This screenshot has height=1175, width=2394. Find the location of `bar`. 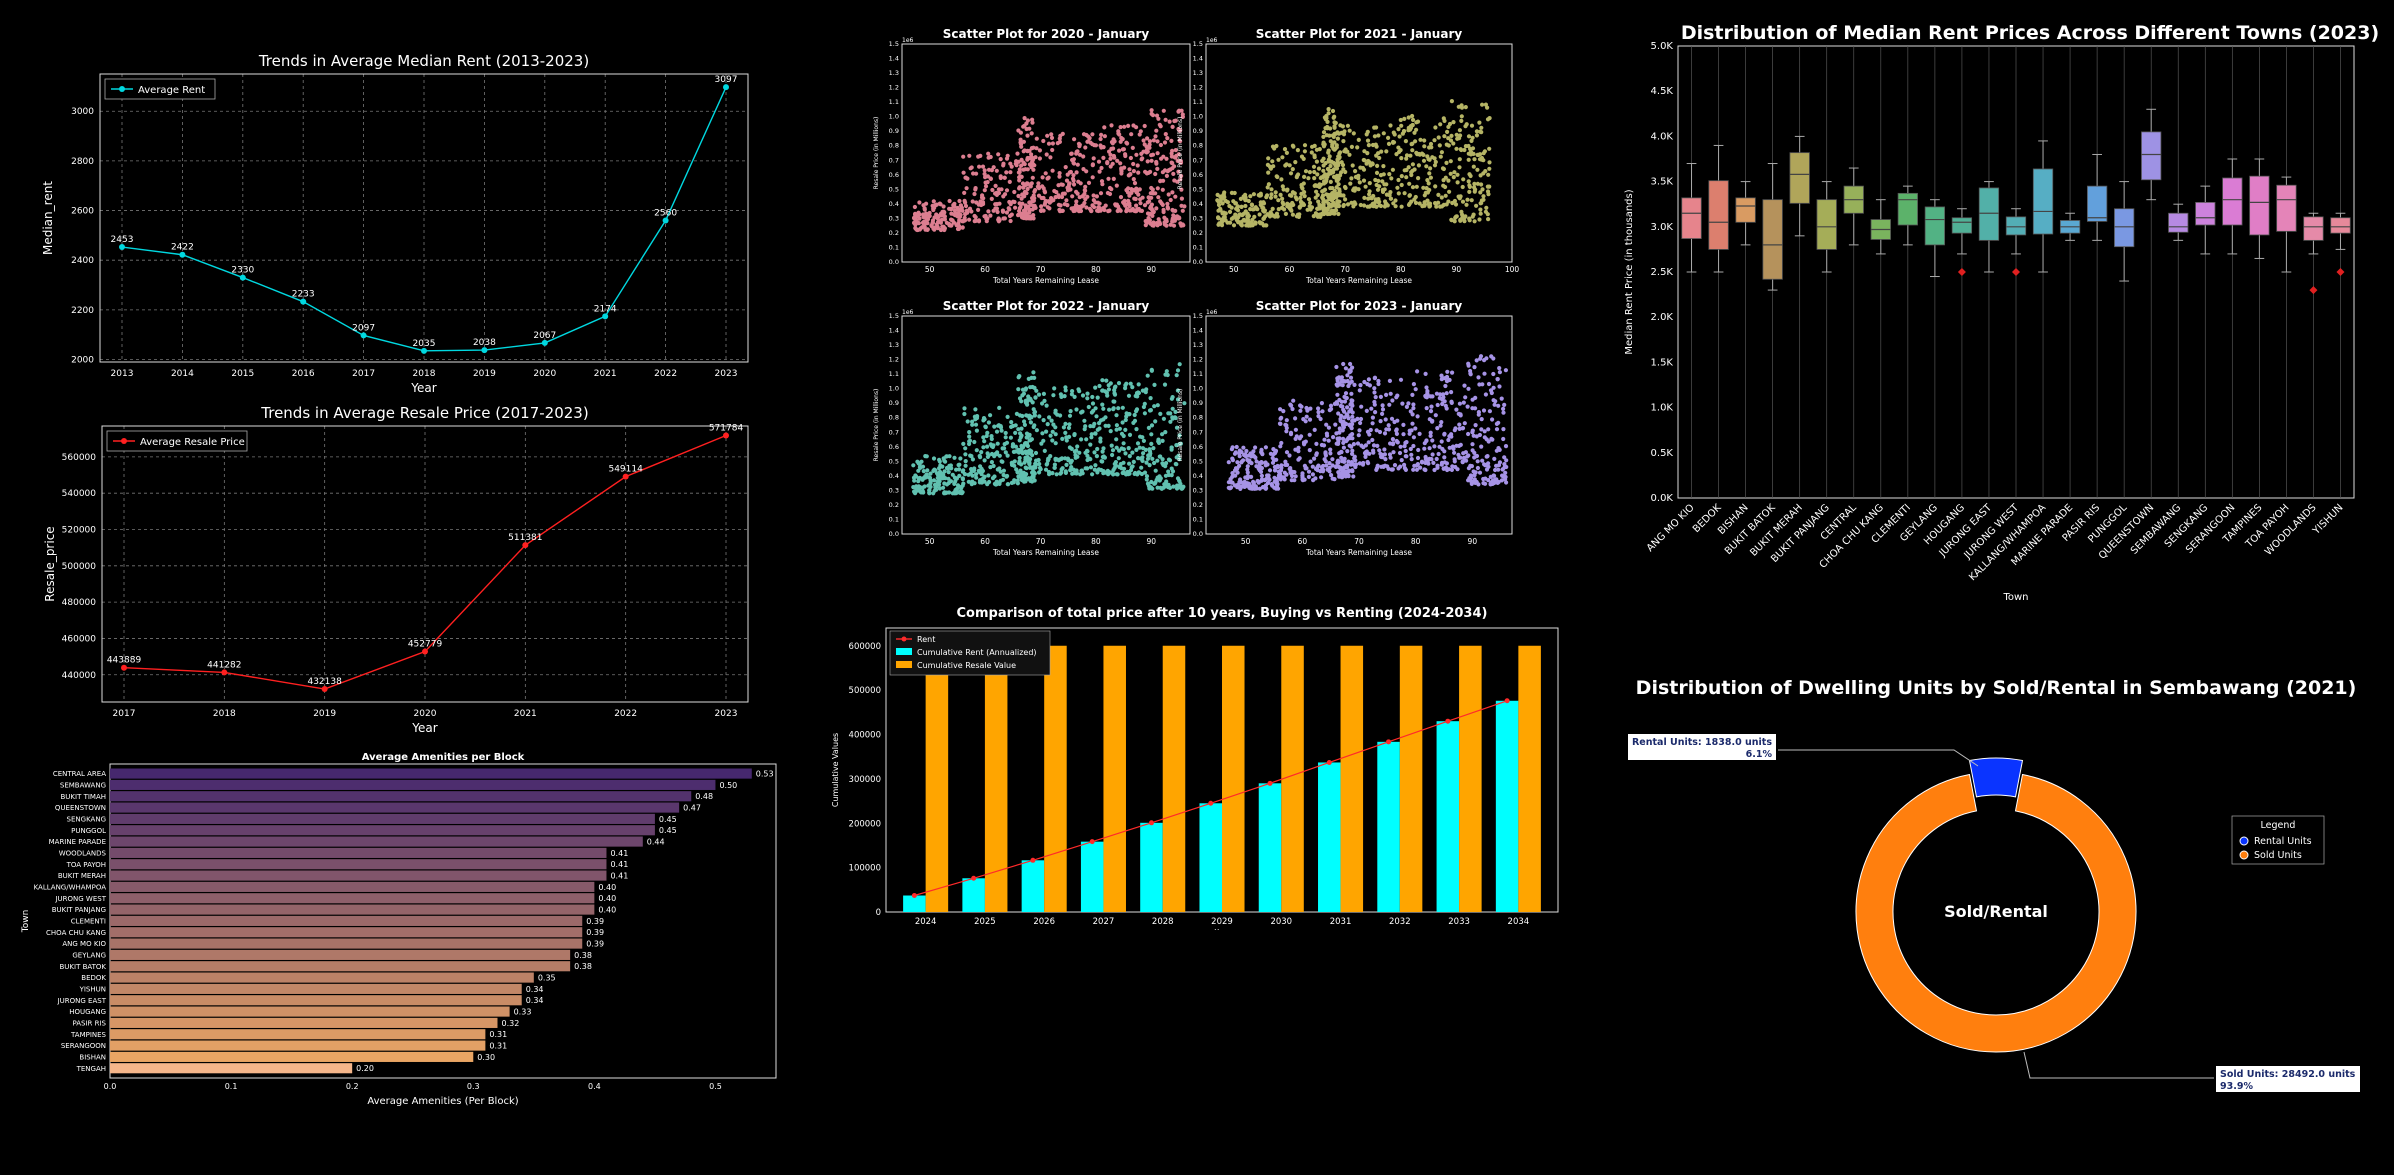

bar is located at coordinates (298, 1034).